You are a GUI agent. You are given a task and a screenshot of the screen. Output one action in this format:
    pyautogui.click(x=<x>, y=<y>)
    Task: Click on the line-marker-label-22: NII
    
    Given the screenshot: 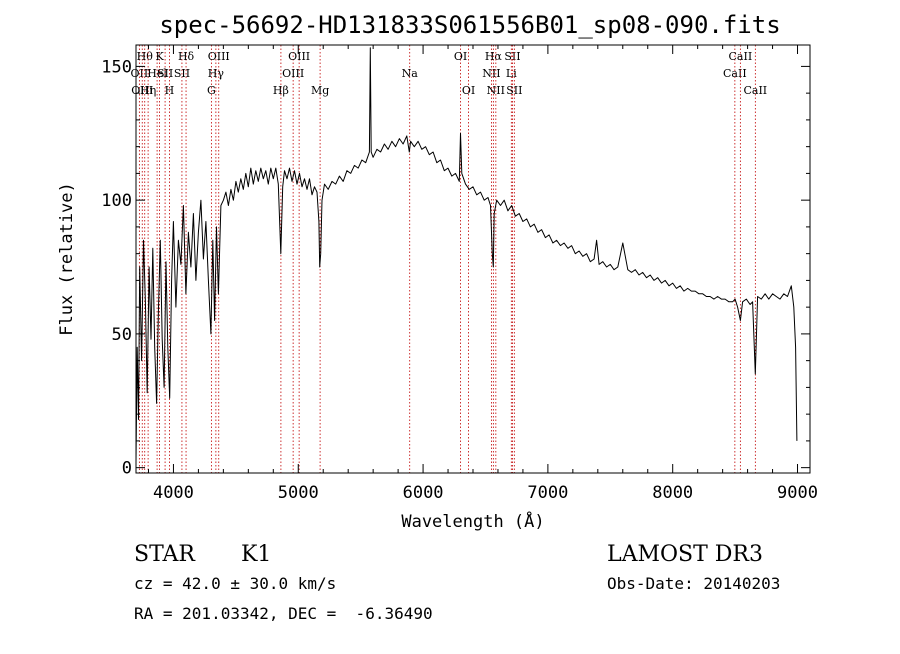 What is the action you would take?
    pyautogui.click(x=496, y=90)
    